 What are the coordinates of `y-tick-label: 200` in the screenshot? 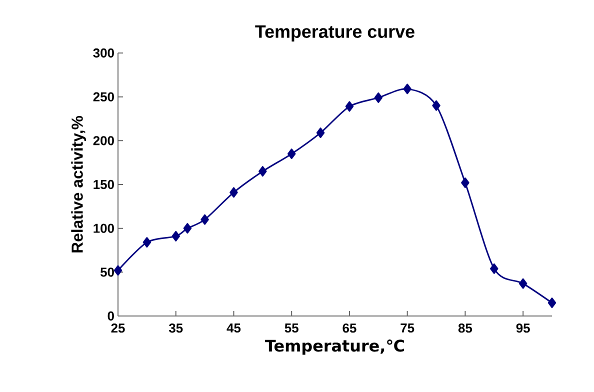 It's located at (103, 141).